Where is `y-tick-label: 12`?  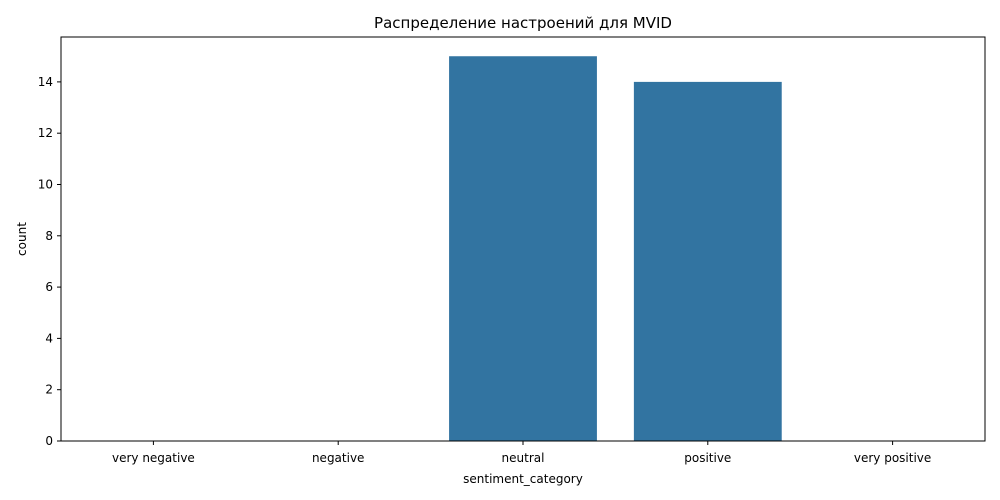 y-tick-label: 12 is located at coordinates (45, 133).